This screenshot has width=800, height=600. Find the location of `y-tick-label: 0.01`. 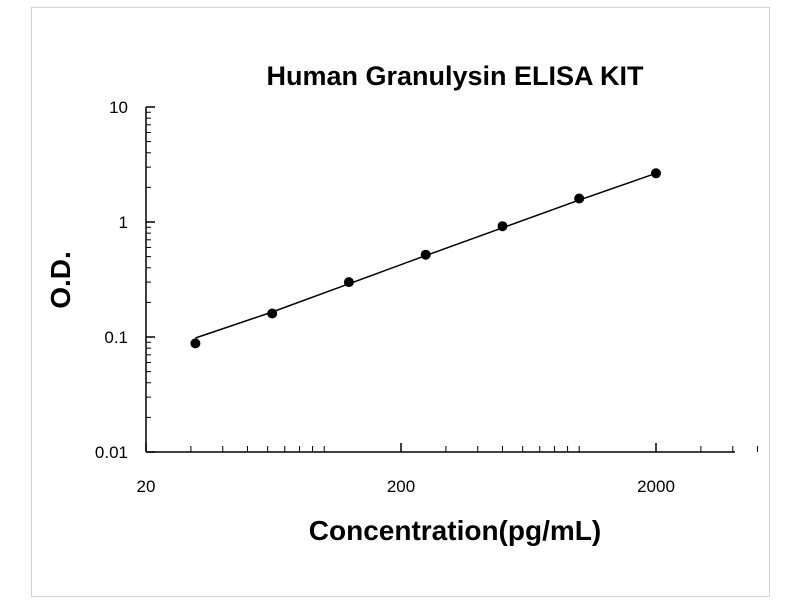

y-tick-label: 0.01 is located at coordinates (111, 452).